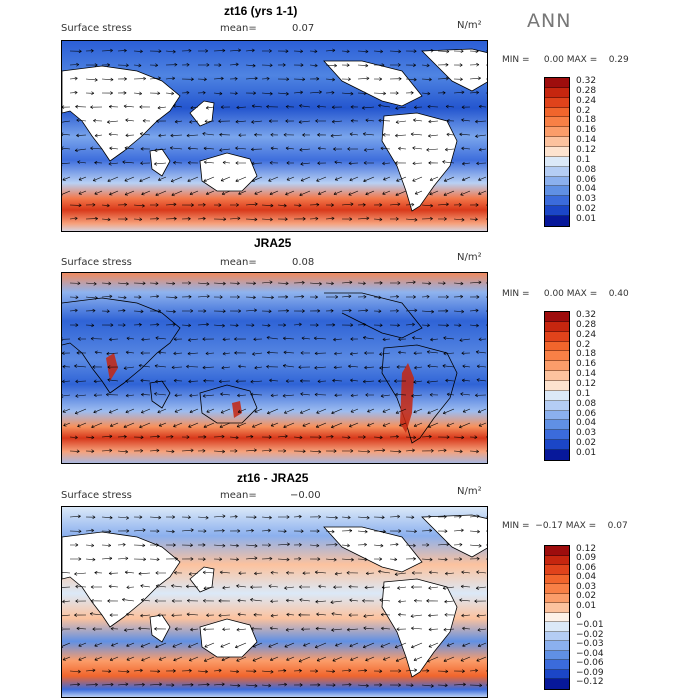 The image size is (700, 700). Describe the element at coordinates (586, 374) in the screenshot. I see `colorbar-tick-label: 0.14` at that location.